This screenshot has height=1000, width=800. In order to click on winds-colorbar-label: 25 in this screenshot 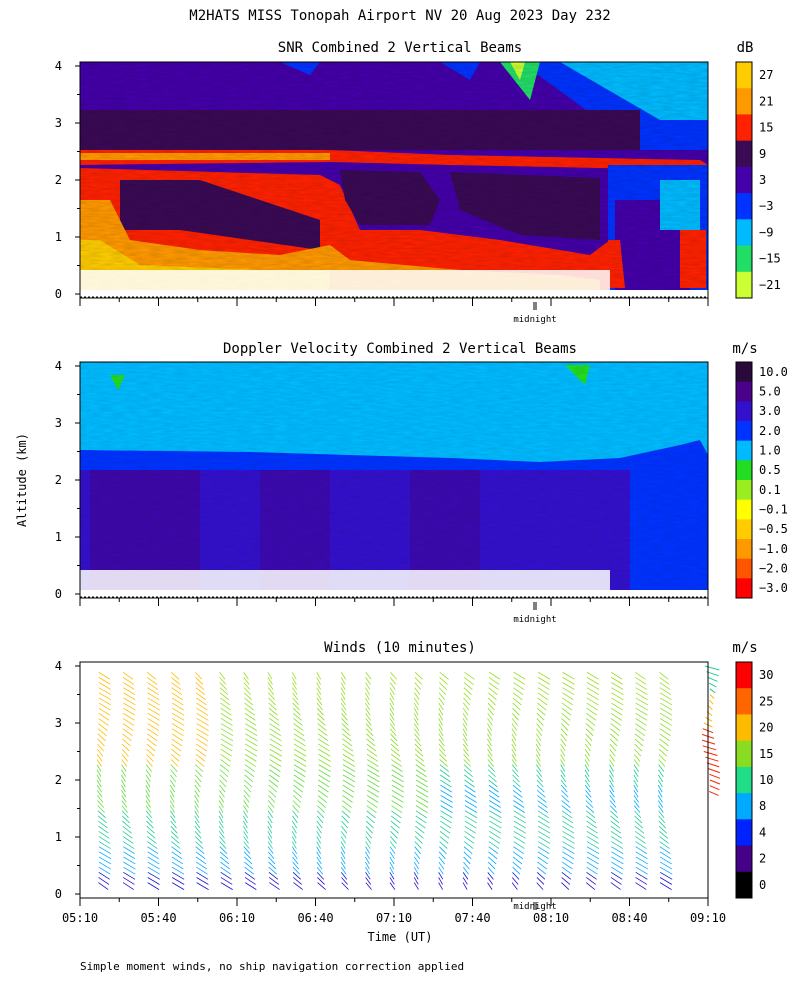, I will do `click(766, 701)`.